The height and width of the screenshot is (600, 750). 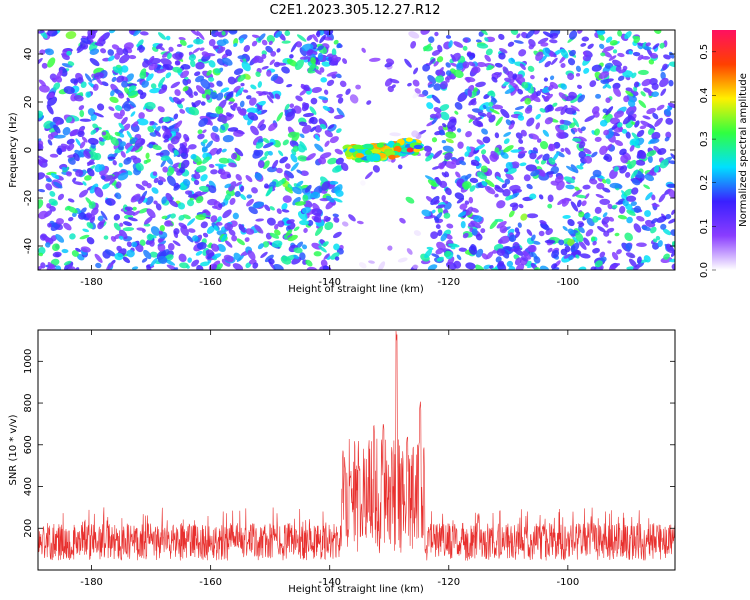 I want to click on snr-y-label: SNR (10 * v/v), so click(x=13, y=449).